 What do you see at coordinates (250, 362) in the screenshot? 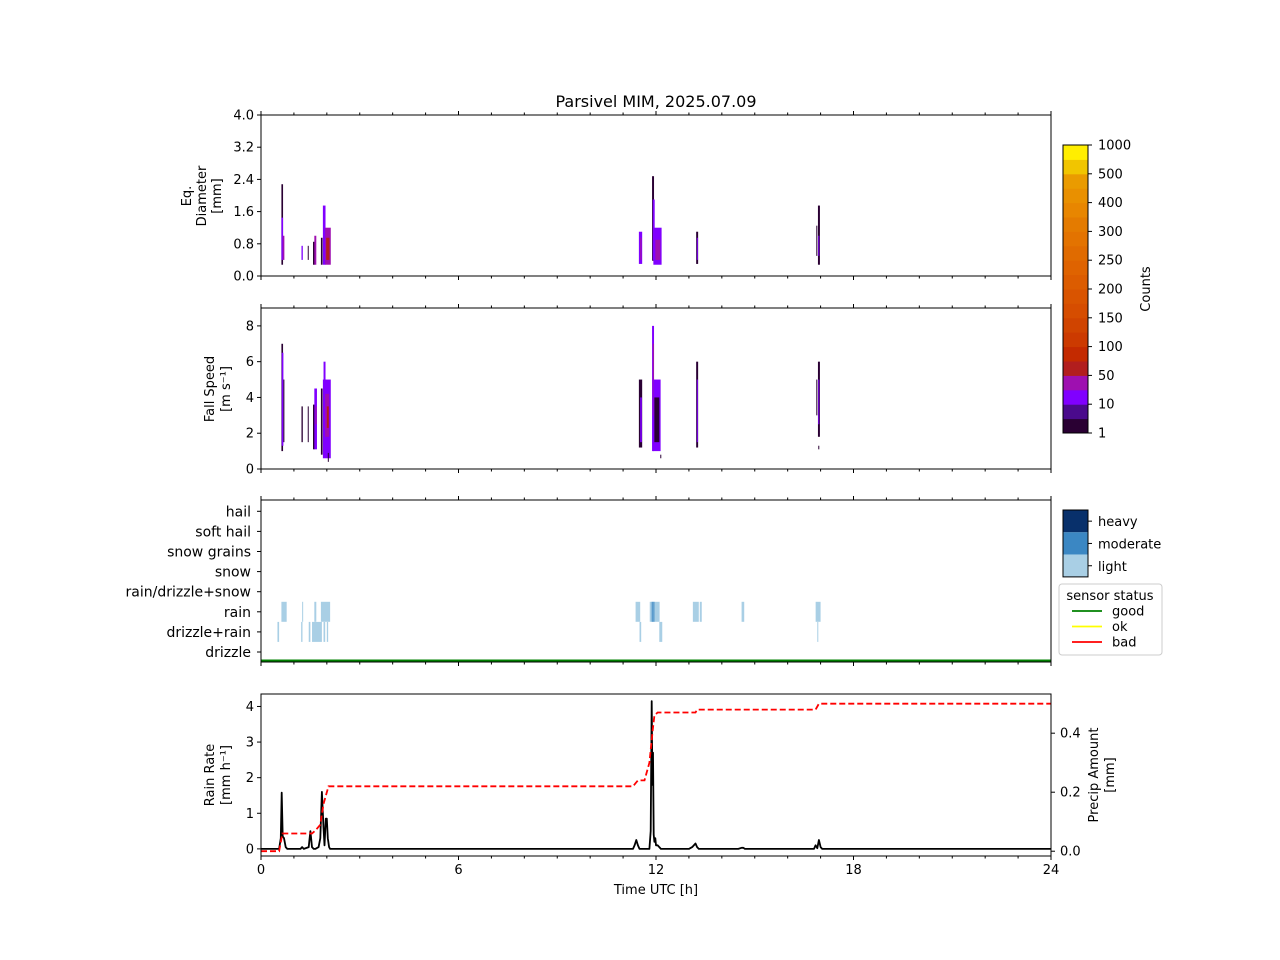
I see `y-tick-label: 6` at bounding box center [250, 362].